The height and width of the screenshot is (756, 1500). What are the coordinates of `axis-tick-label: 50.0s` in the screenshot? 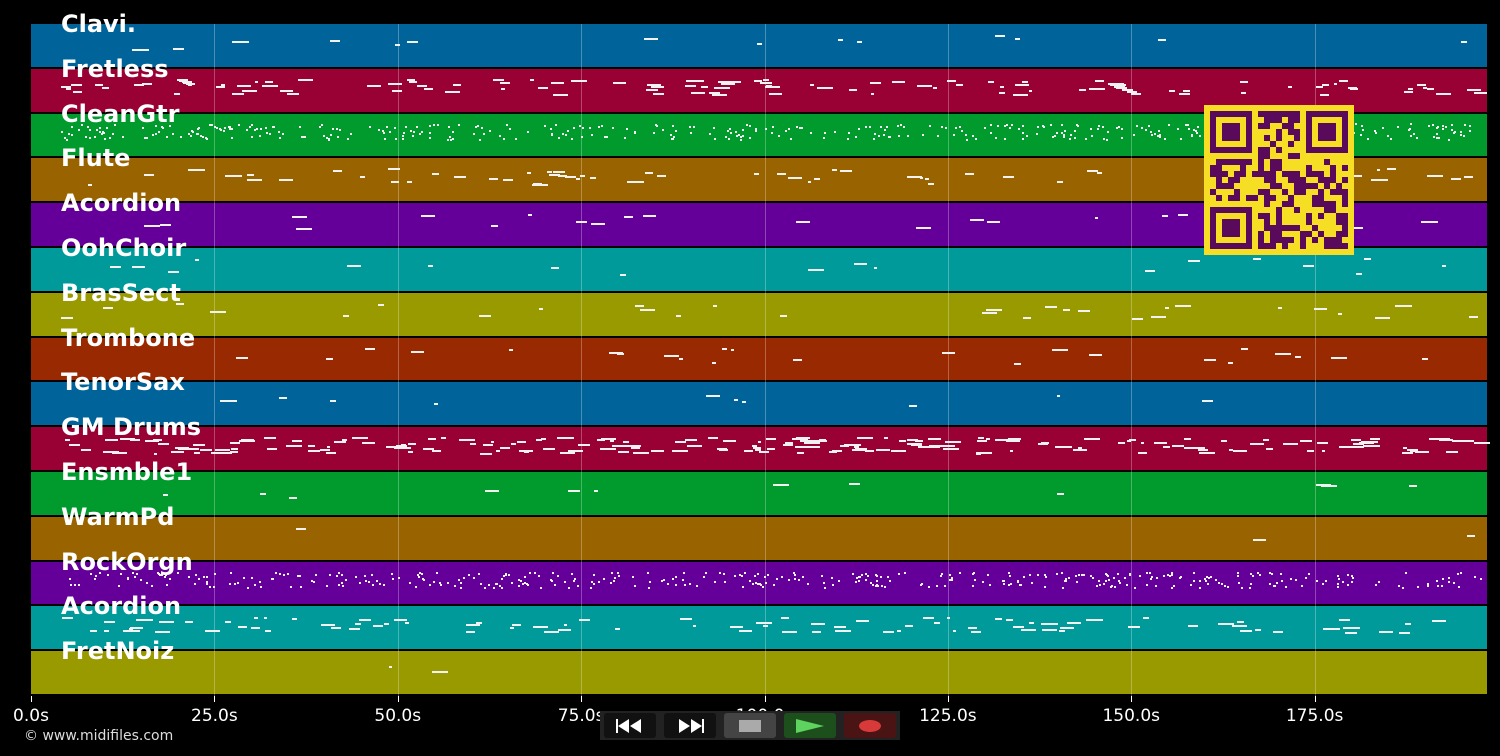 It's located at (398, 716).